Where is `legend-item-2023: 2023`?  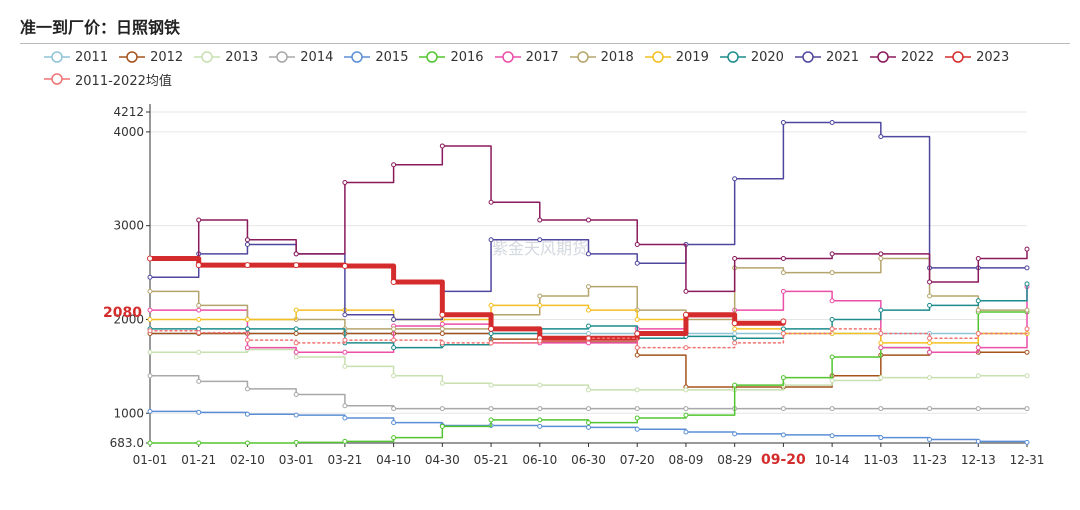
legend-item-2023: 2023 is located at coordinates (977, 57).